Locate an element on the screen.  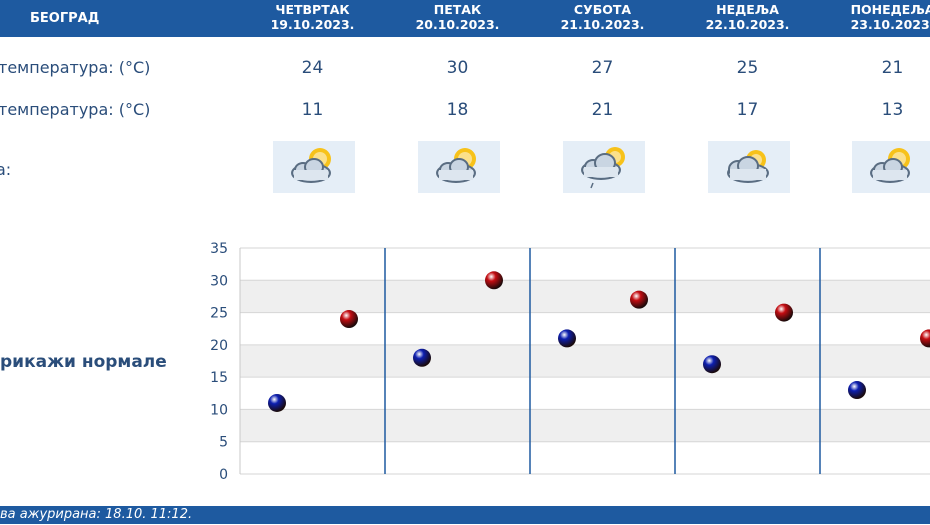
footer-bar: ва ажурирана: 18.10. 11:12. is located at coordinates (465, 515).